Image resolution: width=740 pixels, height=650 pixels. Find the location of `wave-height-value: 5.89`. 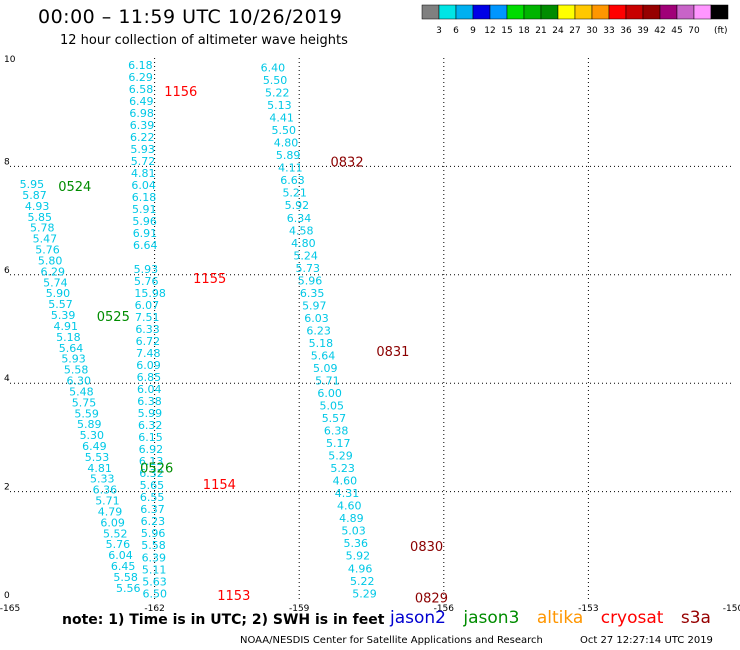

wave-height-value: 5.89 is located at coordinates (288, 155).